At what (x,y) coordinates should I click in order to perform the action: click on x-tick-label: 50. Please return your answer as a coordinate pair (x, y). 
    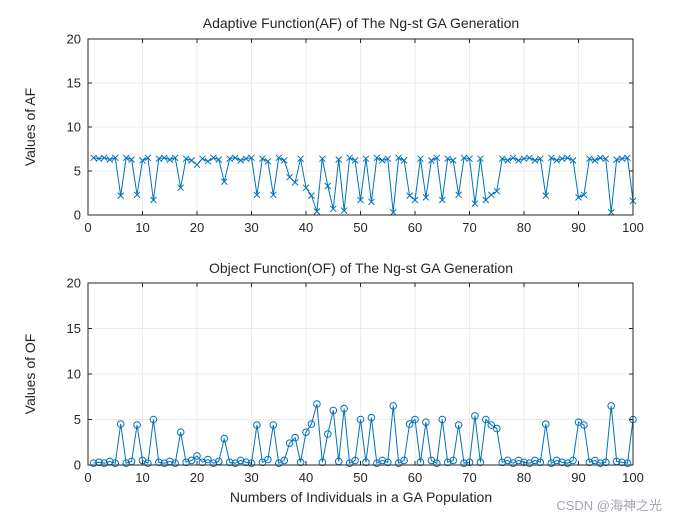
    Looking at the image, I should click on (360, 477).